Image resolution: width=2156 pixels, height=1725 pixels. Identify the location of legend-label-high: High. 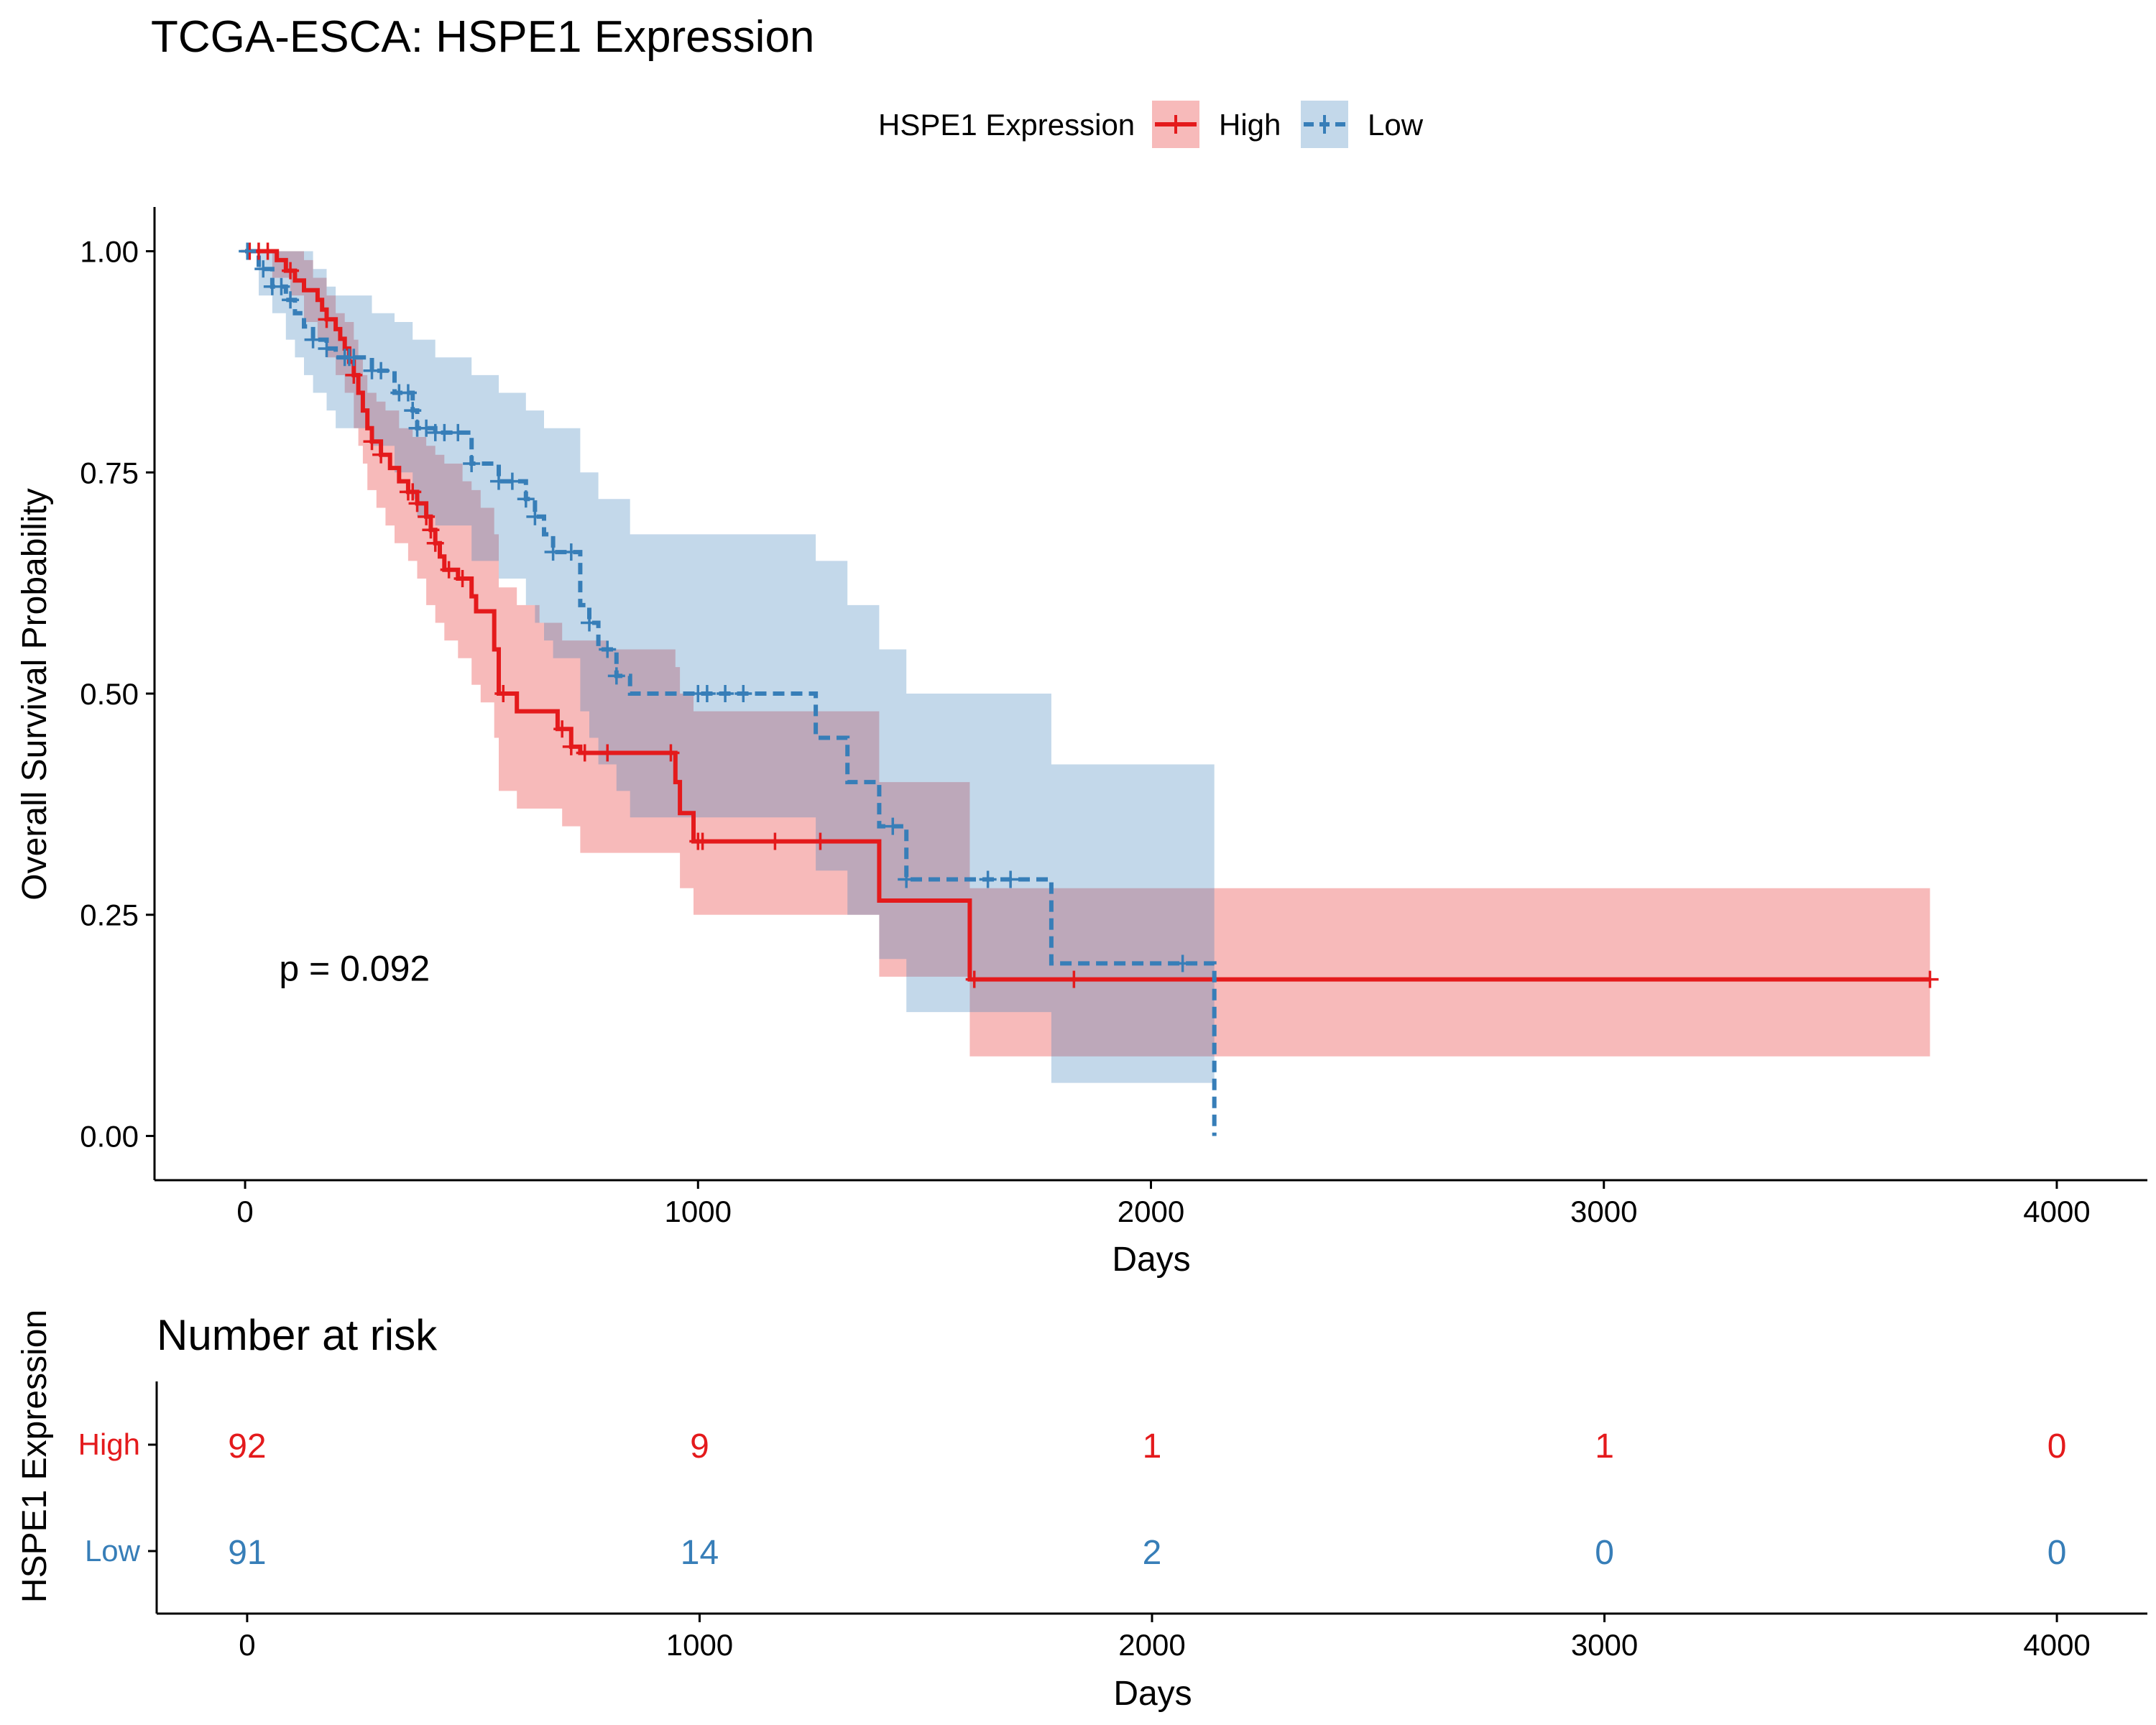
(1250, 125).